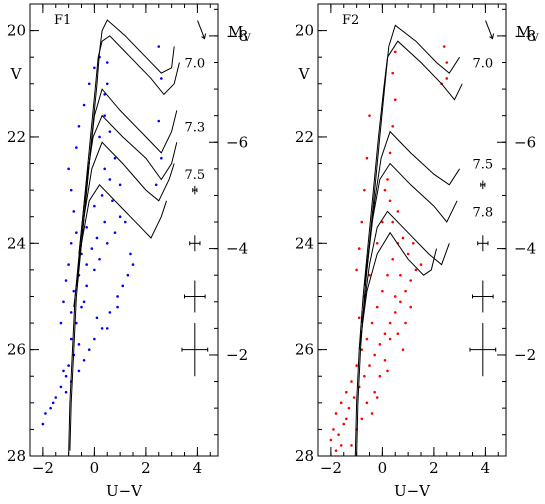 This screenshot has width=545, height=504. I want to click on isochrone-7.5a, so click(413, 200).